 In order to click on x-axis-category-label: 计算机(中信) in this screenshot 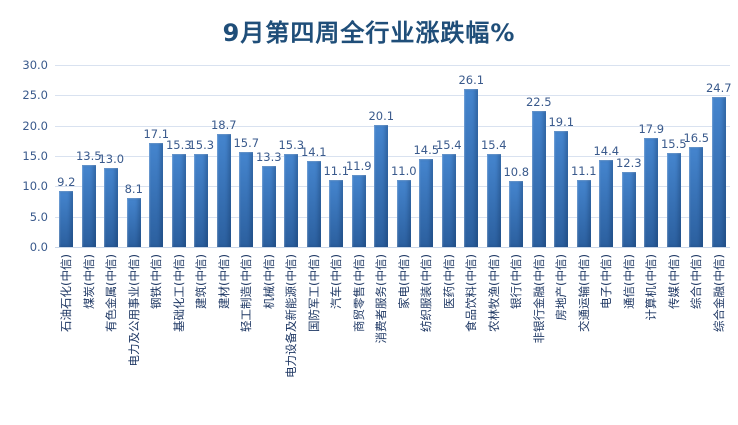, I will do `click(651, 287)`.